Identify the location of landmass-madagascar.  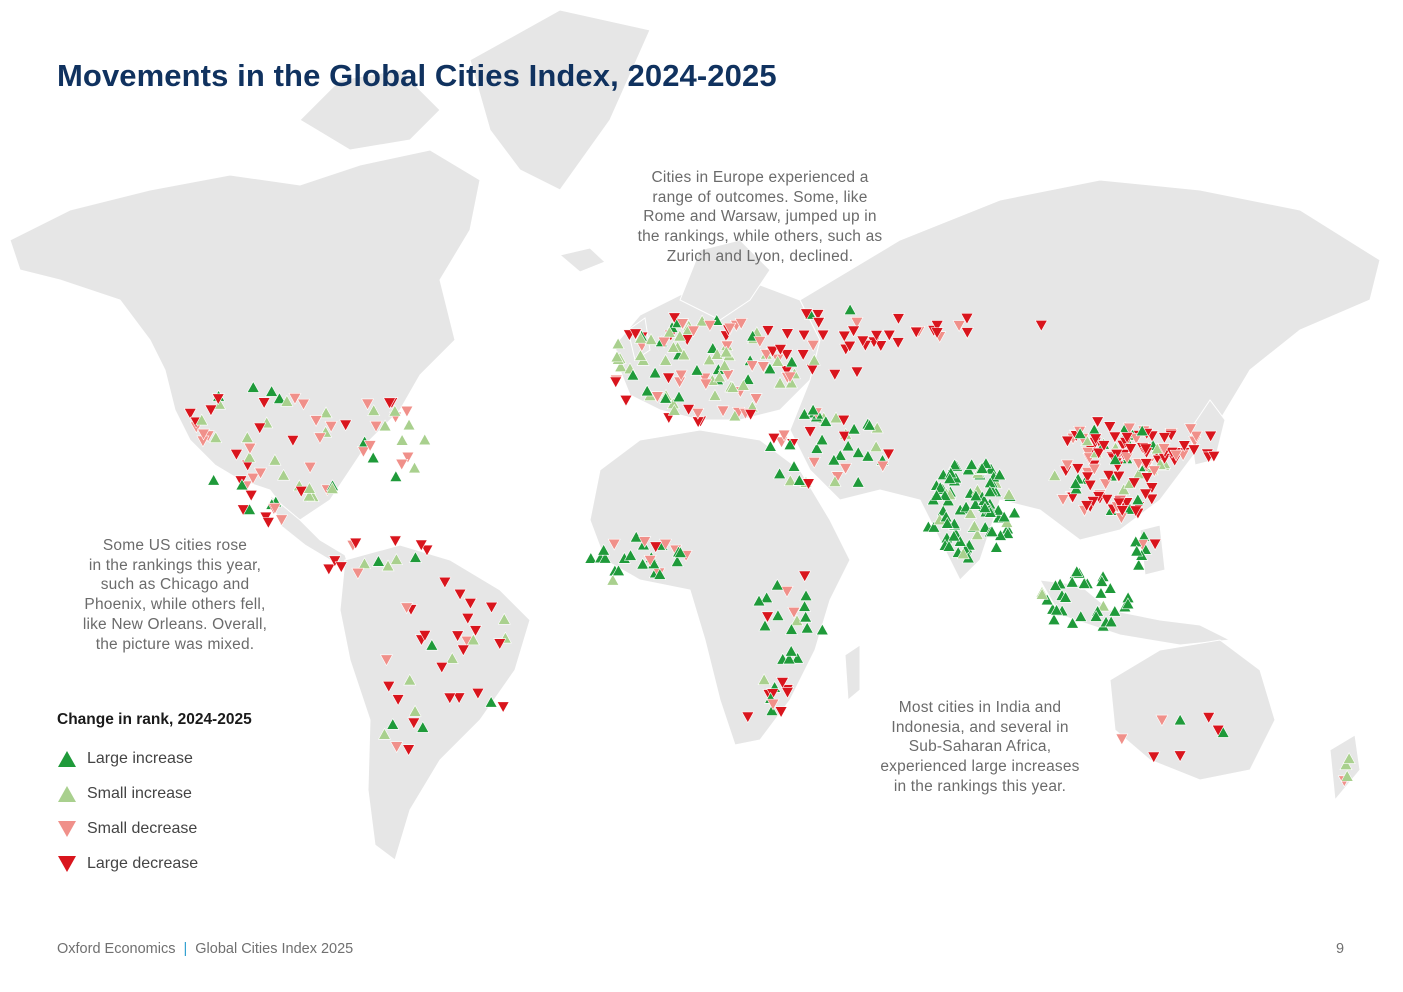
(852, 673).